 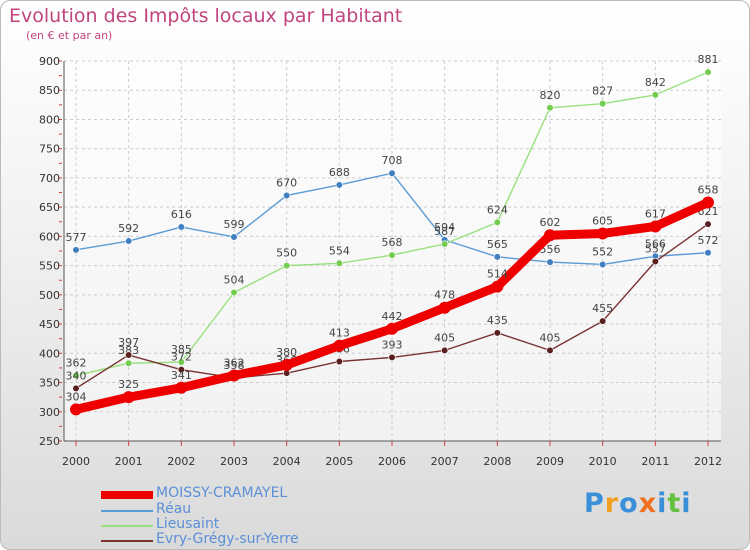 I want to click on data-label-moissy-cramayel: 413, so click(x=339, y=333).